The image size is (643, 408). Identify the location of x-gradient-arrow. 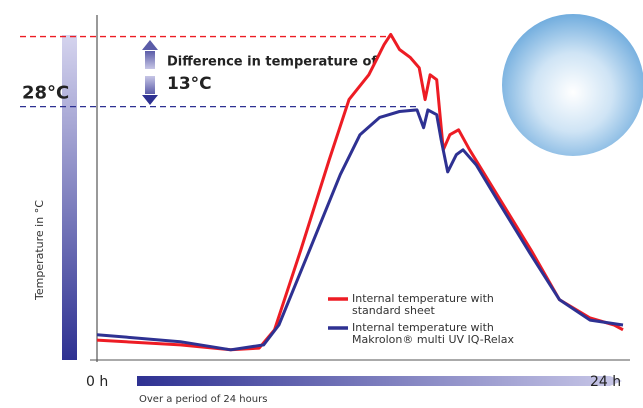
(379, 381).